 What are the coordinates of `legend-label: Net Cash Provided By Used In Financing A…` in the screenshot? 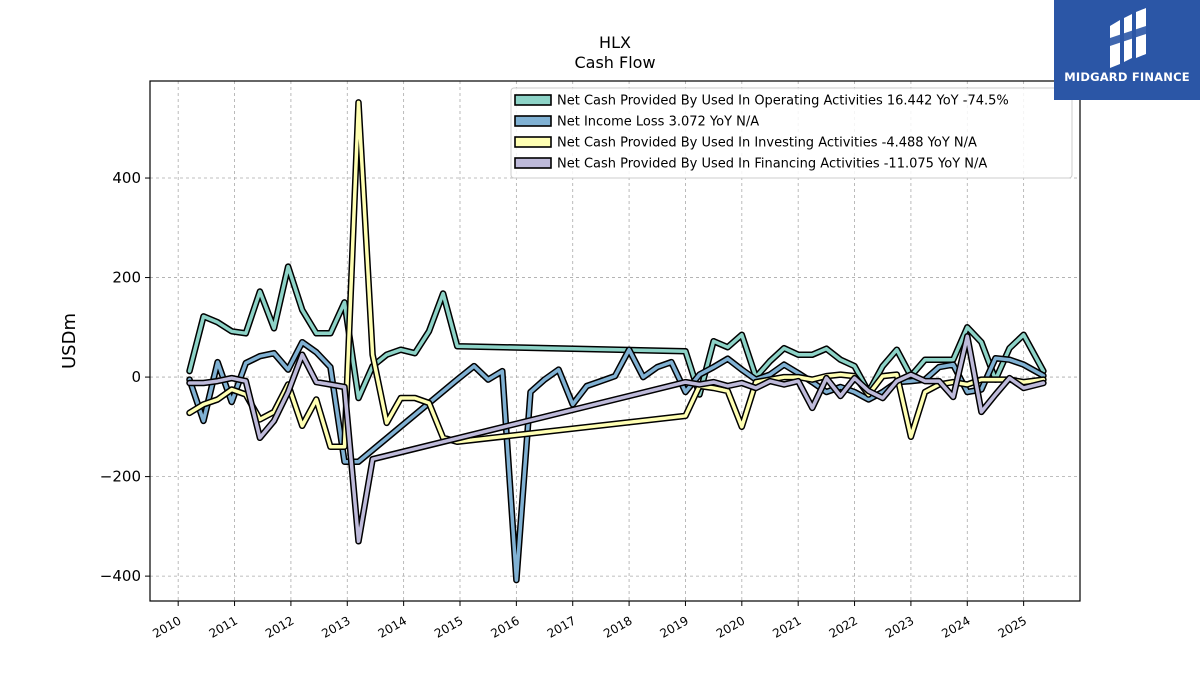 It's located at (772, 164).